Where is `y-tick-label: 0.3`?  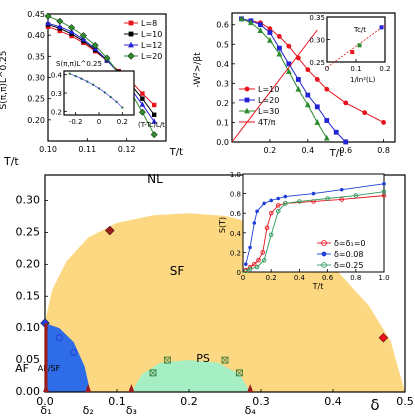 y-tick-label: 0.3 is located at coordinates (56, 94).